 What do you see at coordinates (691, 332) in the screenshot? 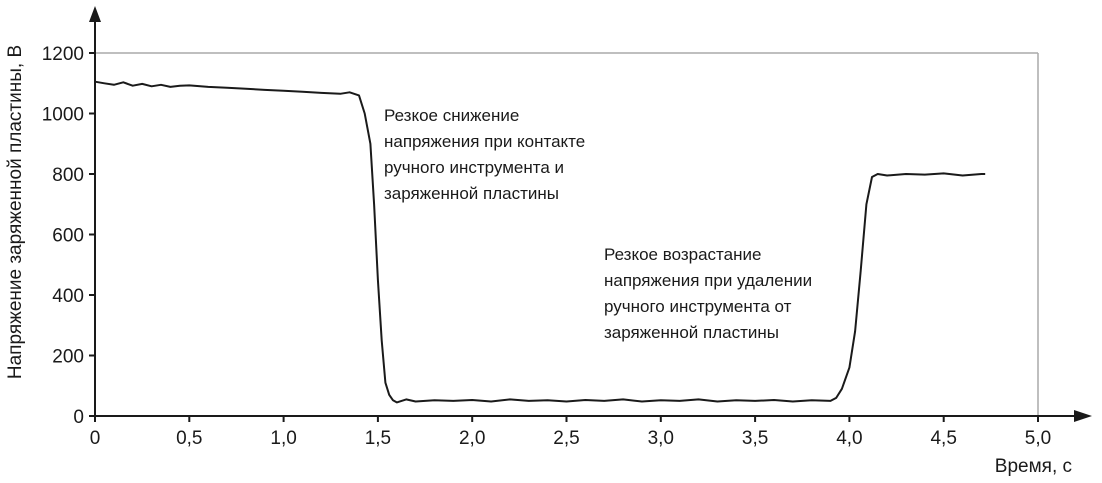
I see `annotation-rise-line: заряженной пластины` at bounding box center [691, 332].